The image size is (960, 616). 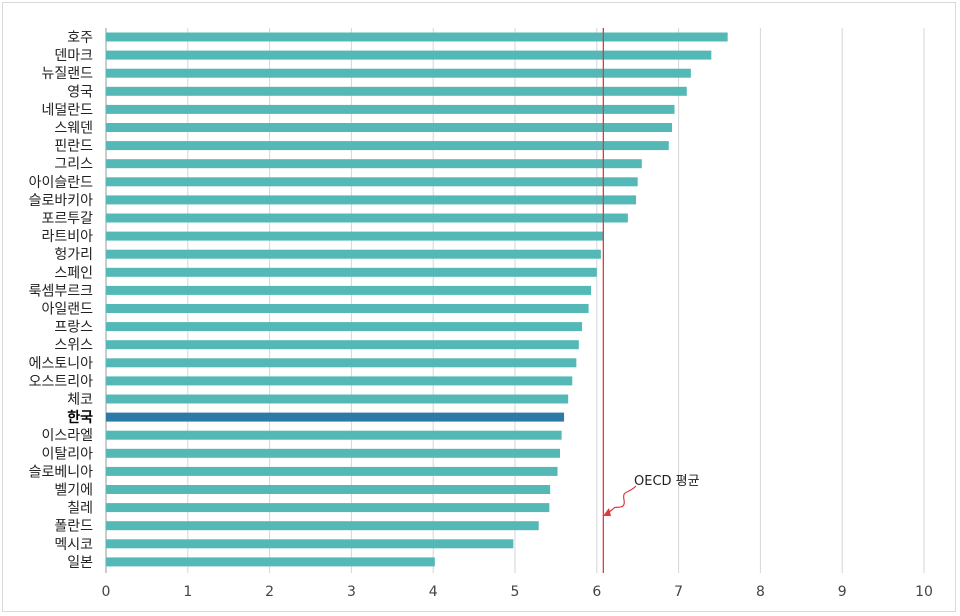 What do you see at coordinates (621, 500) in the screenshot?
I see `annotation-arrow` at bounding box center [621, 500].